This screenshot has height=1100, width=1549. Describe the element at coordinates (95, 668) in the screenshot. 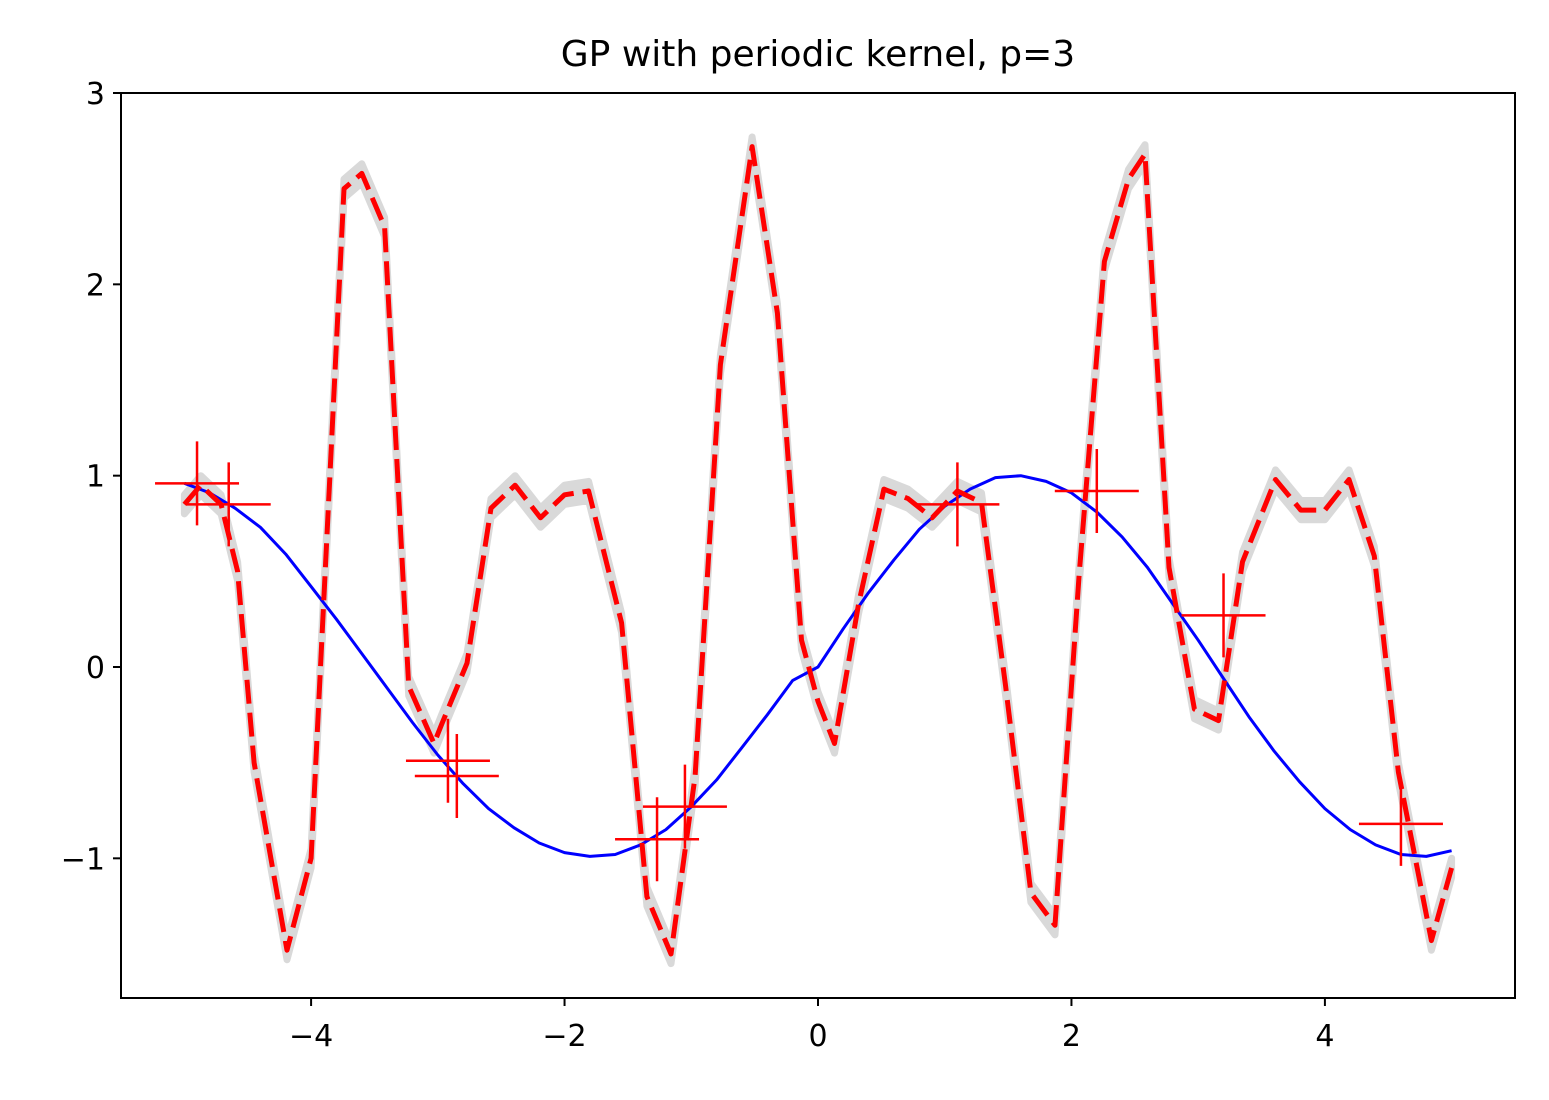

I see `y-tick-label: 0` at that location.